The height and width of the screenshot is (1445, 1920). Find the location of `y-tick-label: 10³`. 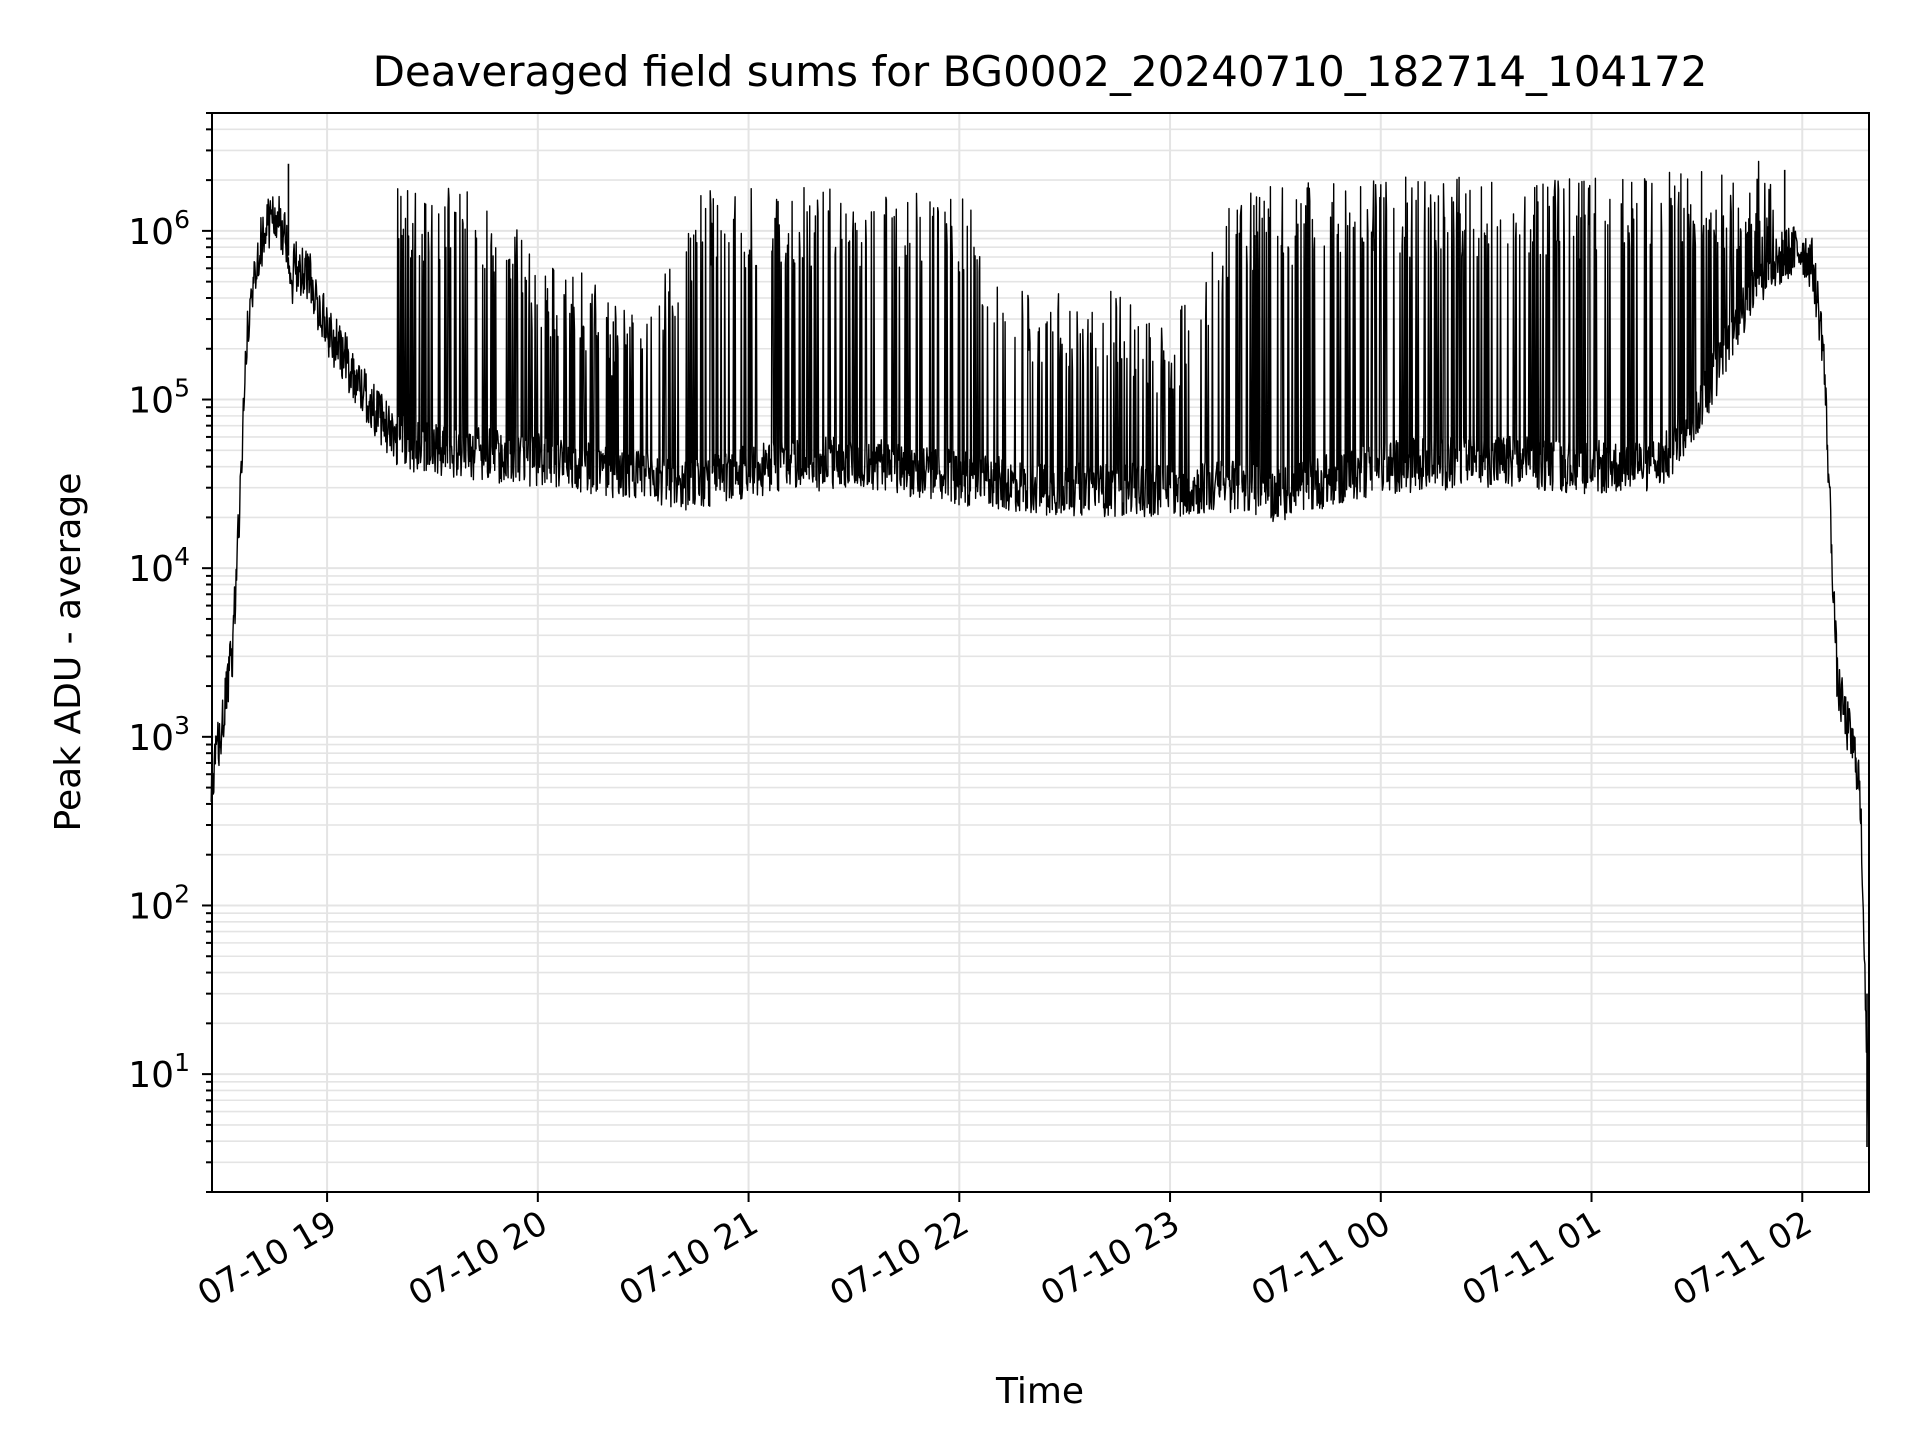

y-tick-label: 10³ is located at coordinates (159, 735).